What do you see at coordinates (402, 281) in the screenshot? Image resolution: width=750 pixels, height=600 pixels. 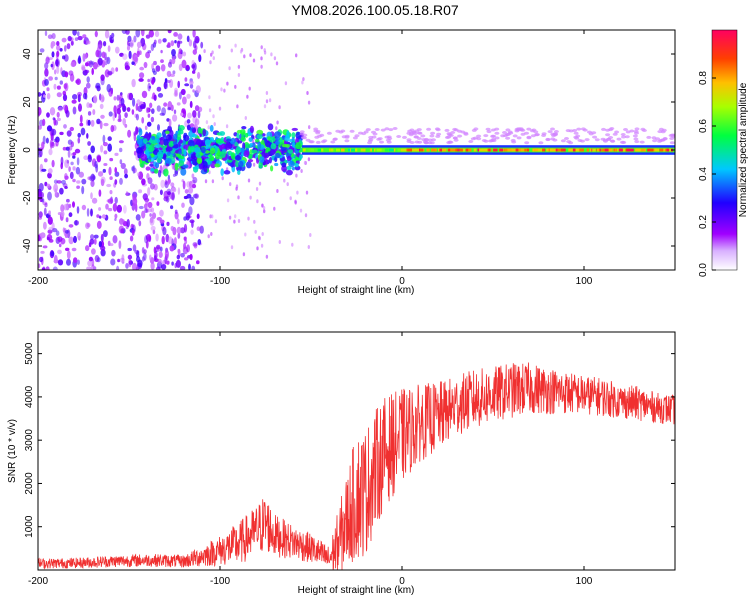 I see `x-tick-label: 0` at bounding box center [402, 281].